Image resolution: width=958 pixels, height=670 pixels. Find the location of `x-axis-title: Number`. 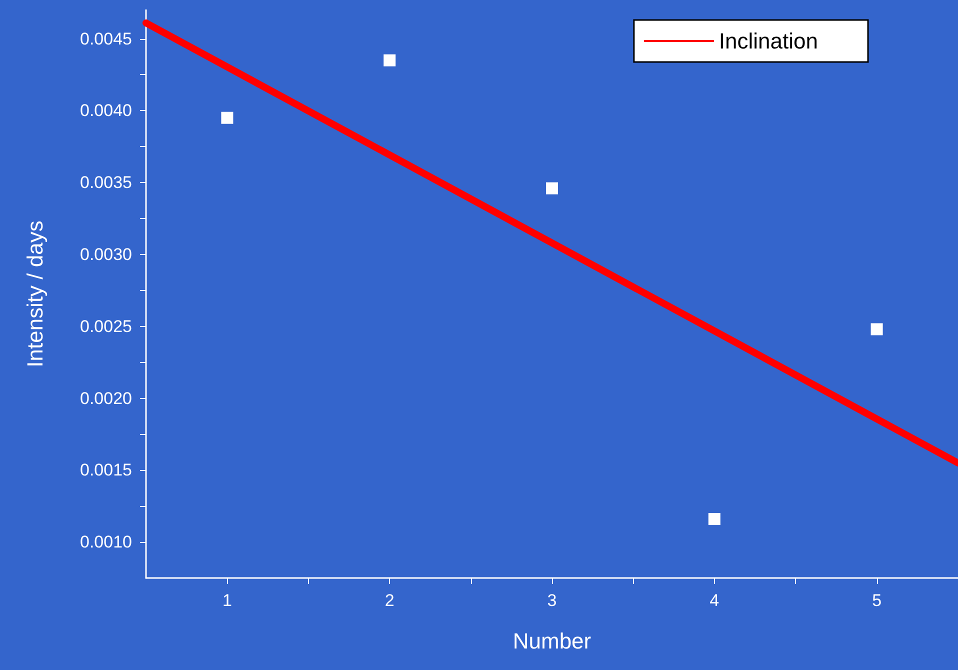

x-axis-title: Number is located at coordinates (552, 641).